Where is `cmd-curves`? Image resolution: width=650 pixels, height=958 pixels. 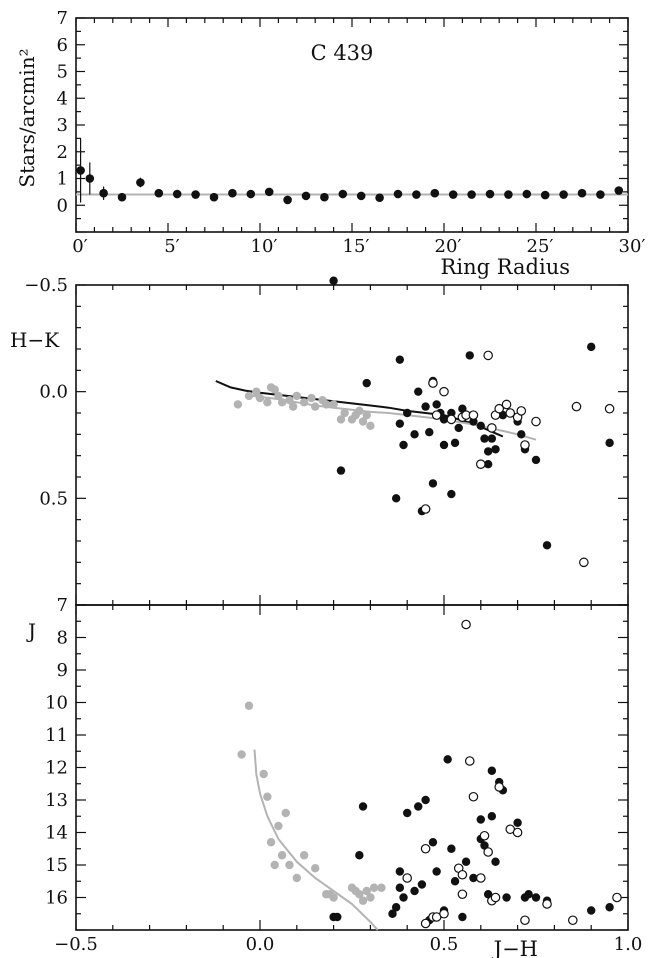
cmd-curves is located at coordinates (316, 840).